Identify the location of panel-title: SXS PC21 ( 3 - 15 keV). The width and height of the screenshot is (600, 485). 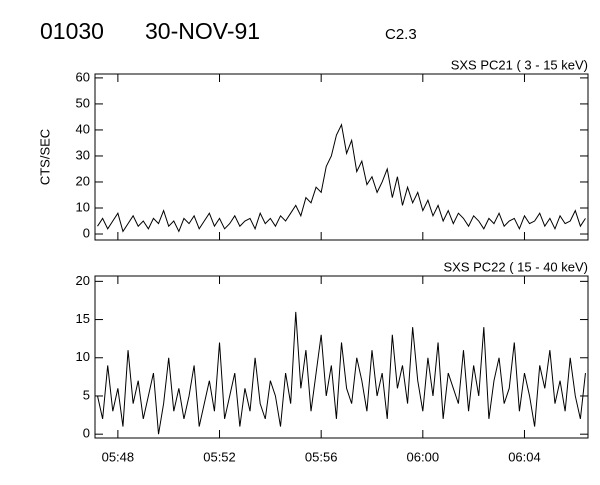
(519, 64).